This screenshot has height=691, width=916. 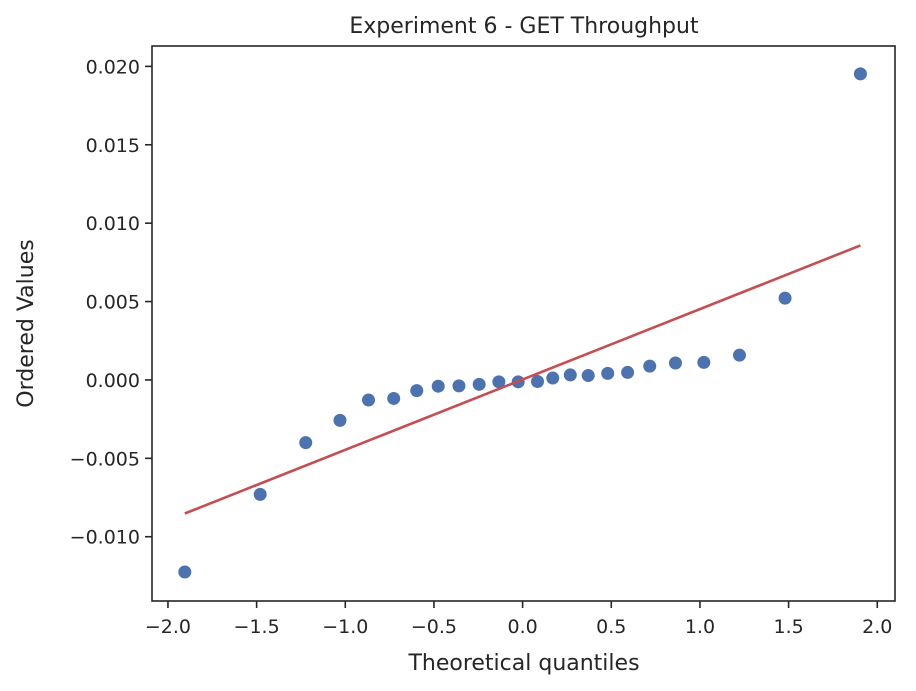 What do you see at coordinates (113, 224) in the screenshot?
I see `y-tick-label: 0.010` at bounding box center [113, 224].